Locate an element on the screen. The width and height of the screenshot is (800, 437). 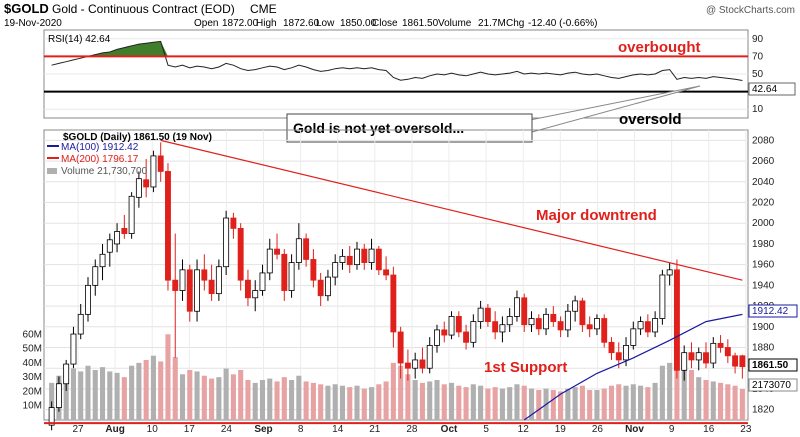
low-value: 1850.00 is located at coordinates (358, 23).